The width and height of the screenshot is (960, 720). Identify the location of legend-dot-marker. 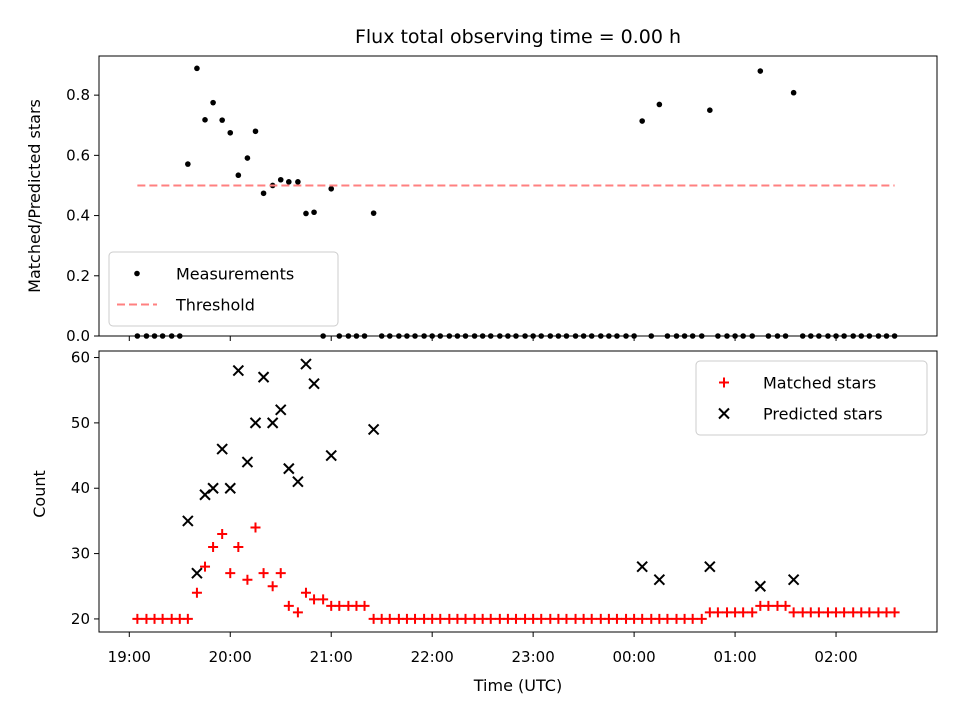
(137, 273).